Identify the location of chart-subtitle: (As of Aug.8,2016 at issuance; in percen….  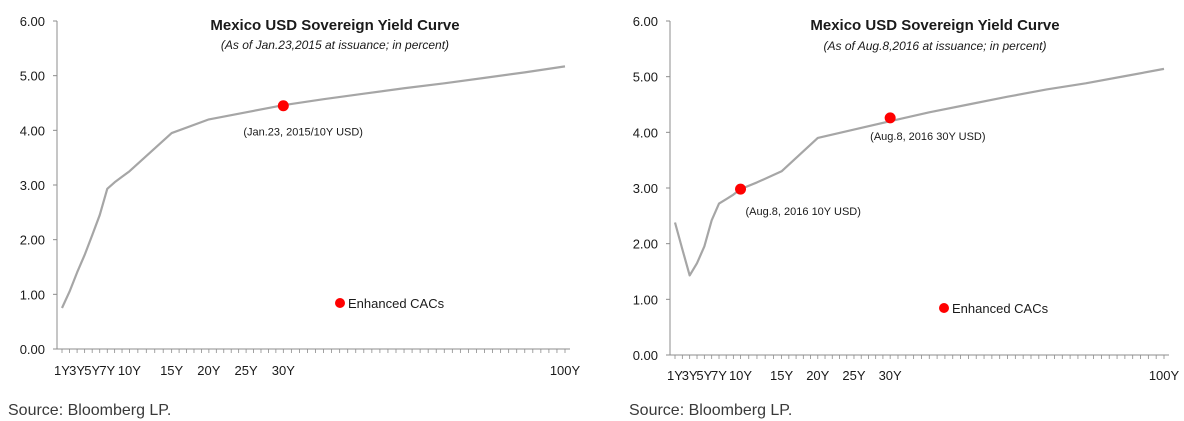
(934, 46).